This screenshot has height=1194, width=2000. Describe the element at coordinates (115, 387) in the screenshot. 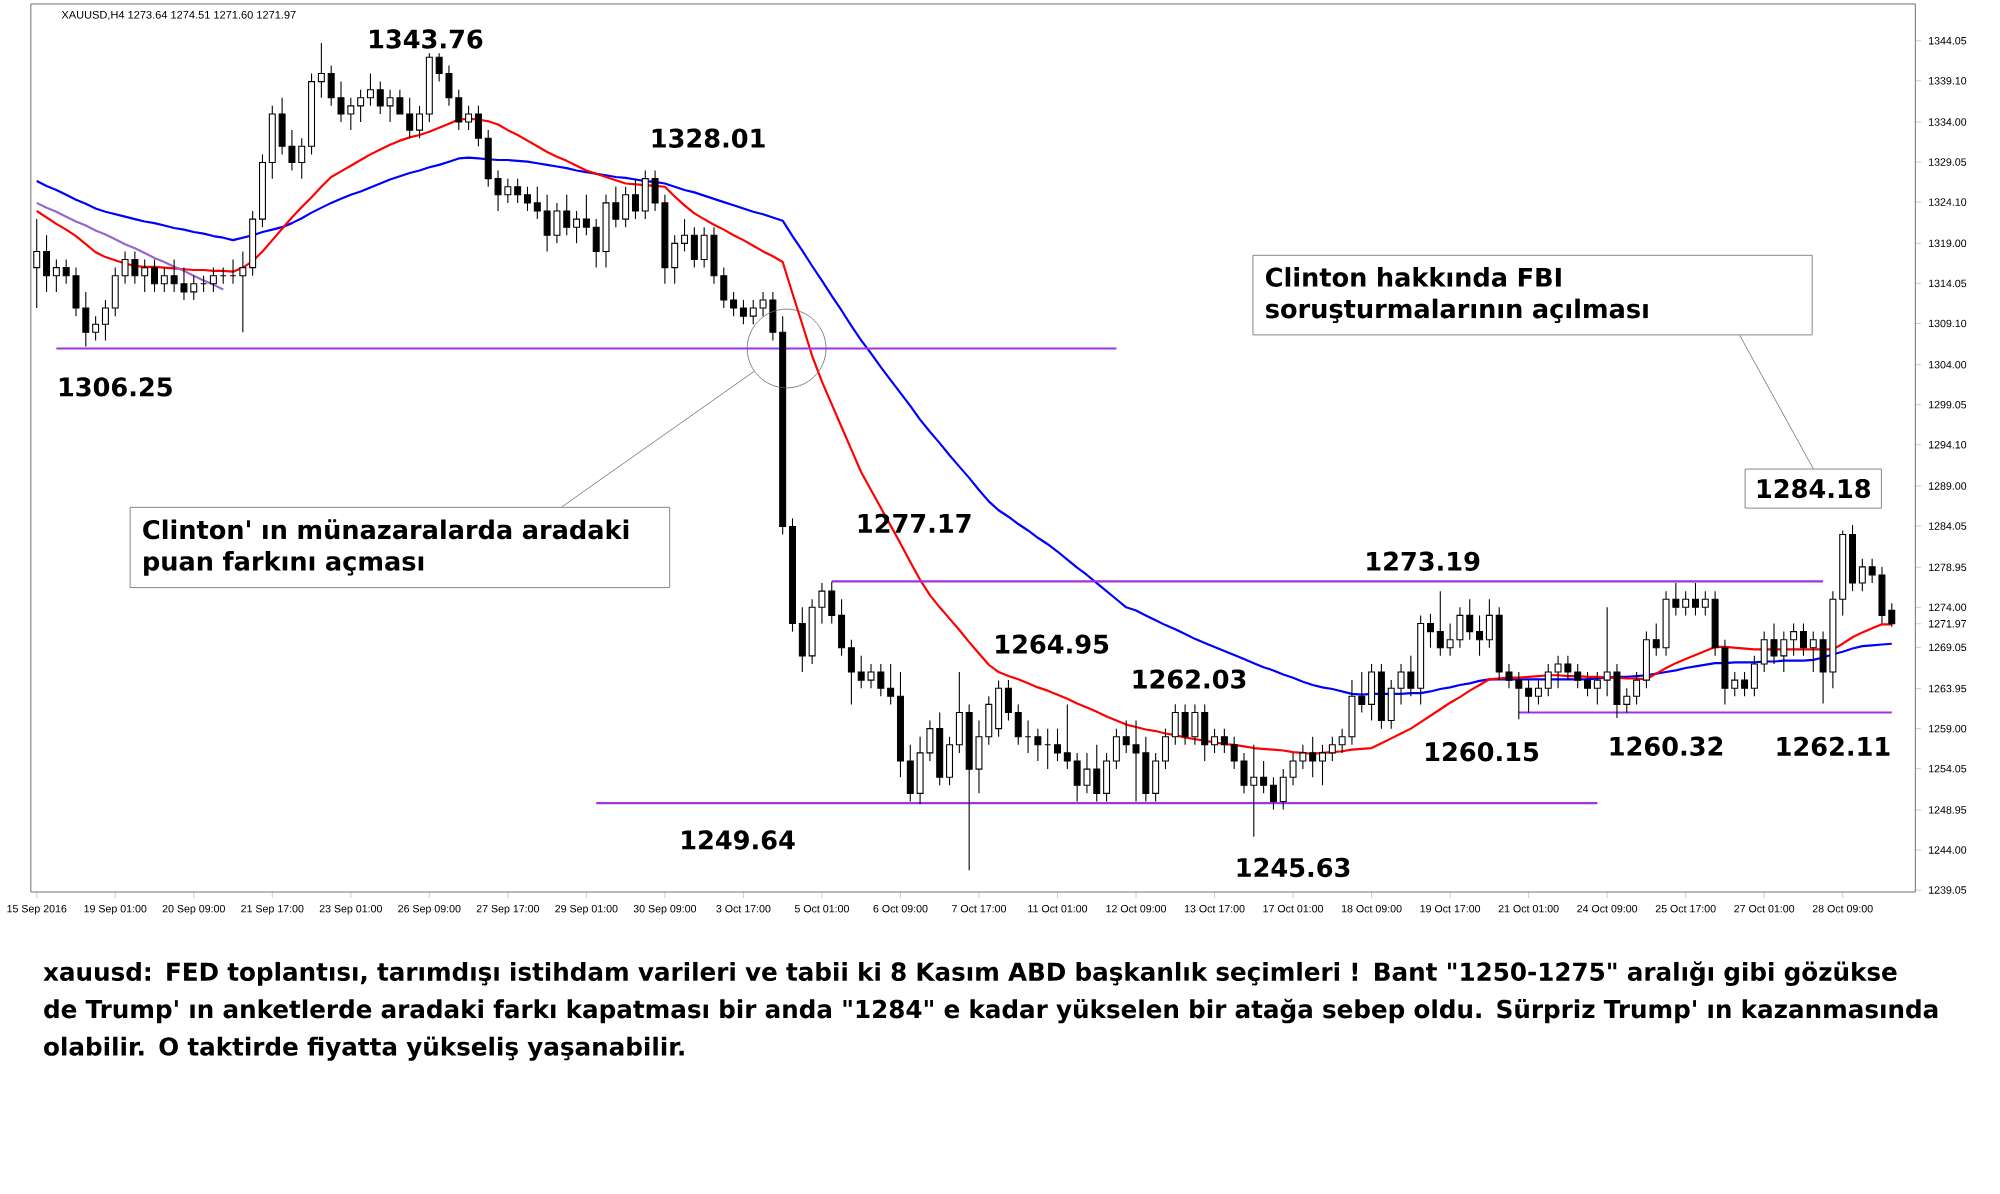

I see `annotation: 1306.25` at that location.